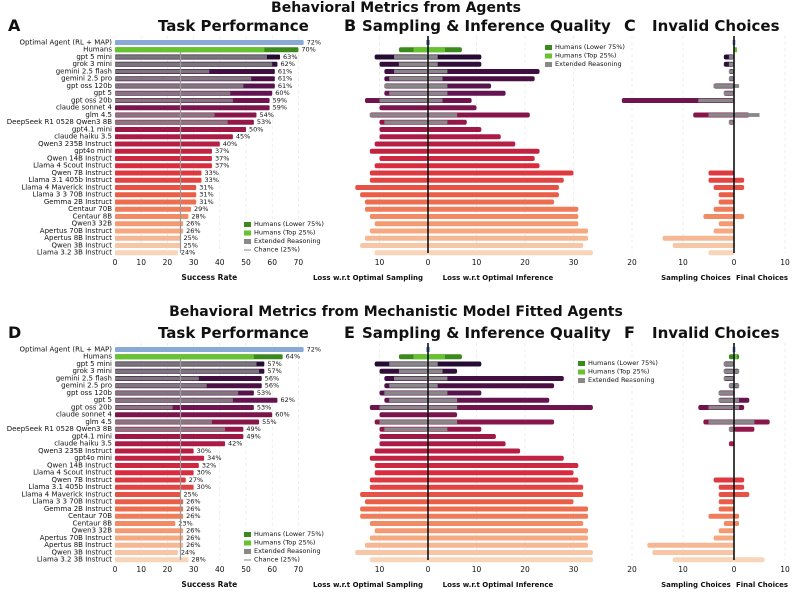  What do you see at coordinates (206, 195) in the screenshot?
I see `value-label: 31%` at bounding box center [206, 195].